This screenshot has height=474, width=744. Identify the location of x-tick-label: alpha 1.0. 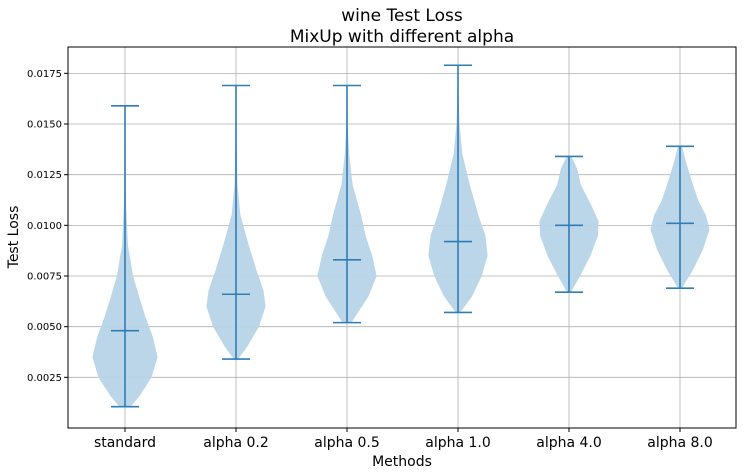
(458, 443).